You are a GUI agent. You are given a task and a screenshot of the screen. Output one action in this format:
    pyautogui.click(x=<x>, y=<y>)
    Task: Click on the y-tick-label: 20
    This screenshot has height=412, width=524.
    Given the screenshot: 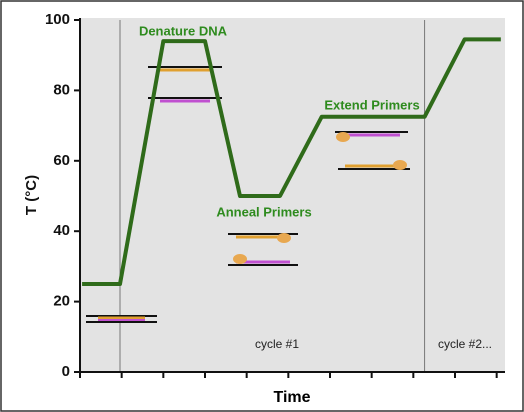 What is the action you would take?
    pyautogui.click(x=61, y=301)
    